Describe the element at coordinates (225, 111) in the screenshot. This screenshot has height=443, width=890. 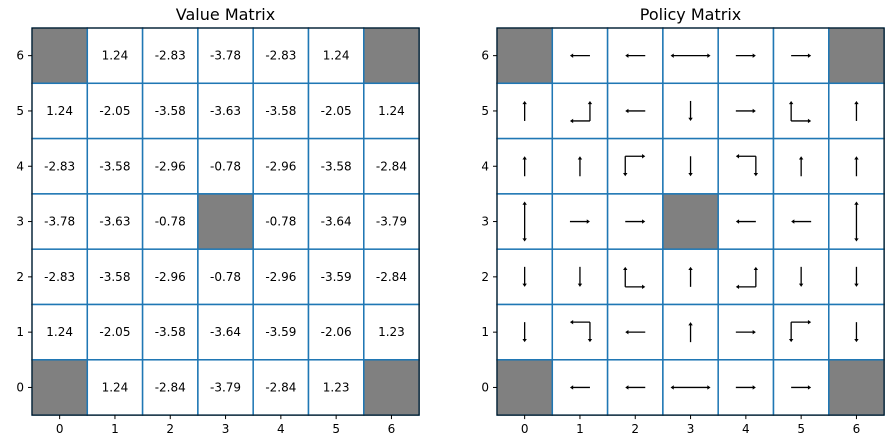
I see `value-cell-label: -3.63` at that location.